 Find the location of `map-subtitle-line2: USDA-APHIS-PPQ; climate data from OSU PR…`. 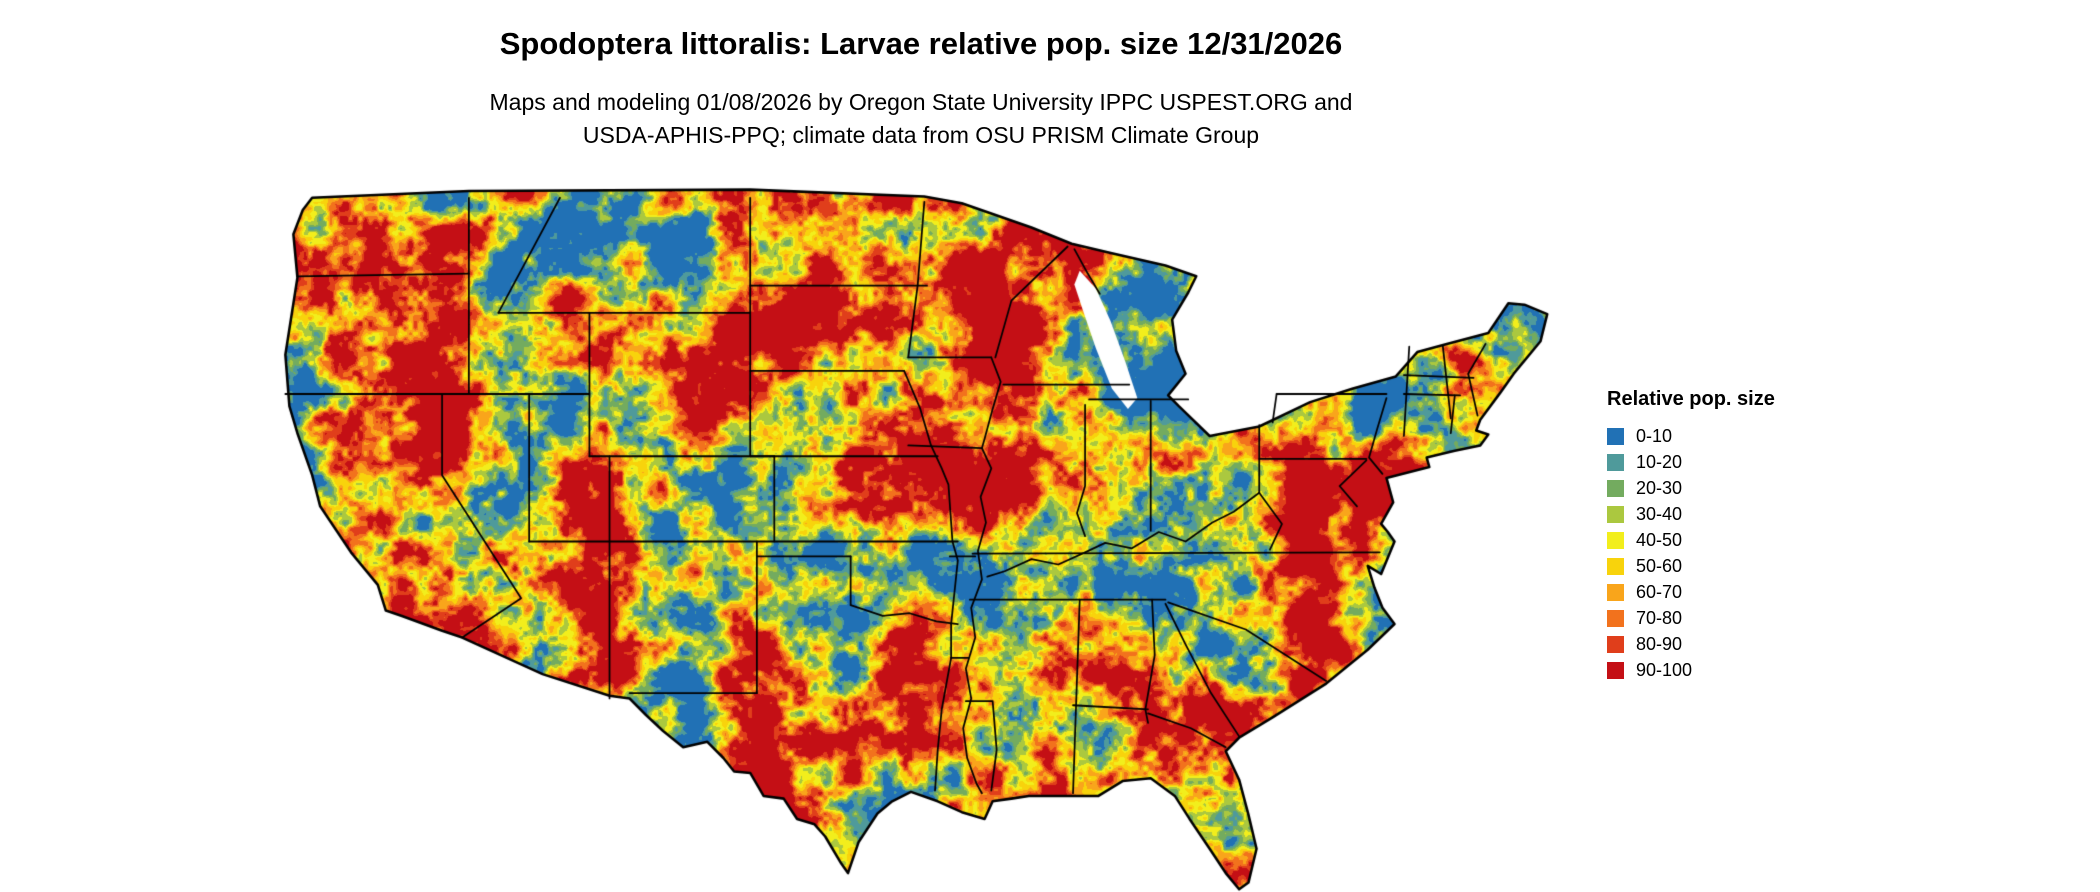

map-subtitle-line2: USDA-APHIS-PPQ; climate data from OSU PR… is located at coordinates (921, 135).